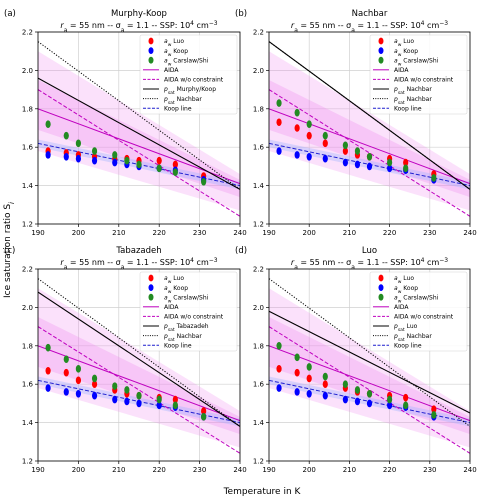 Image resolution: width=500 pixels, height=500 pixels. Describe the element at coordinates (469, 470) in the screenshot. I see `x-tick-label: 240` at that location.